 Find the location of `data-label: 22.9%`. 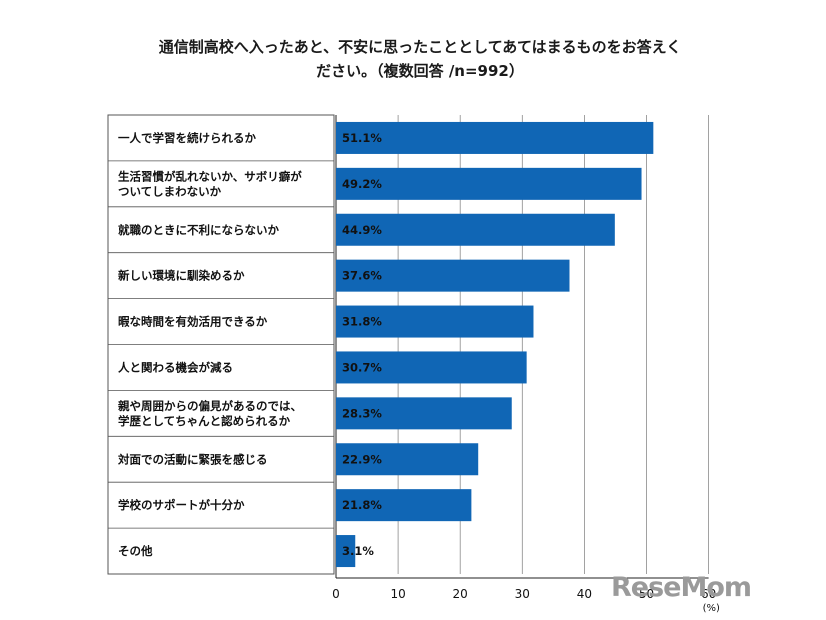

data-label: 22.9% is located at coordinates (362, 459).